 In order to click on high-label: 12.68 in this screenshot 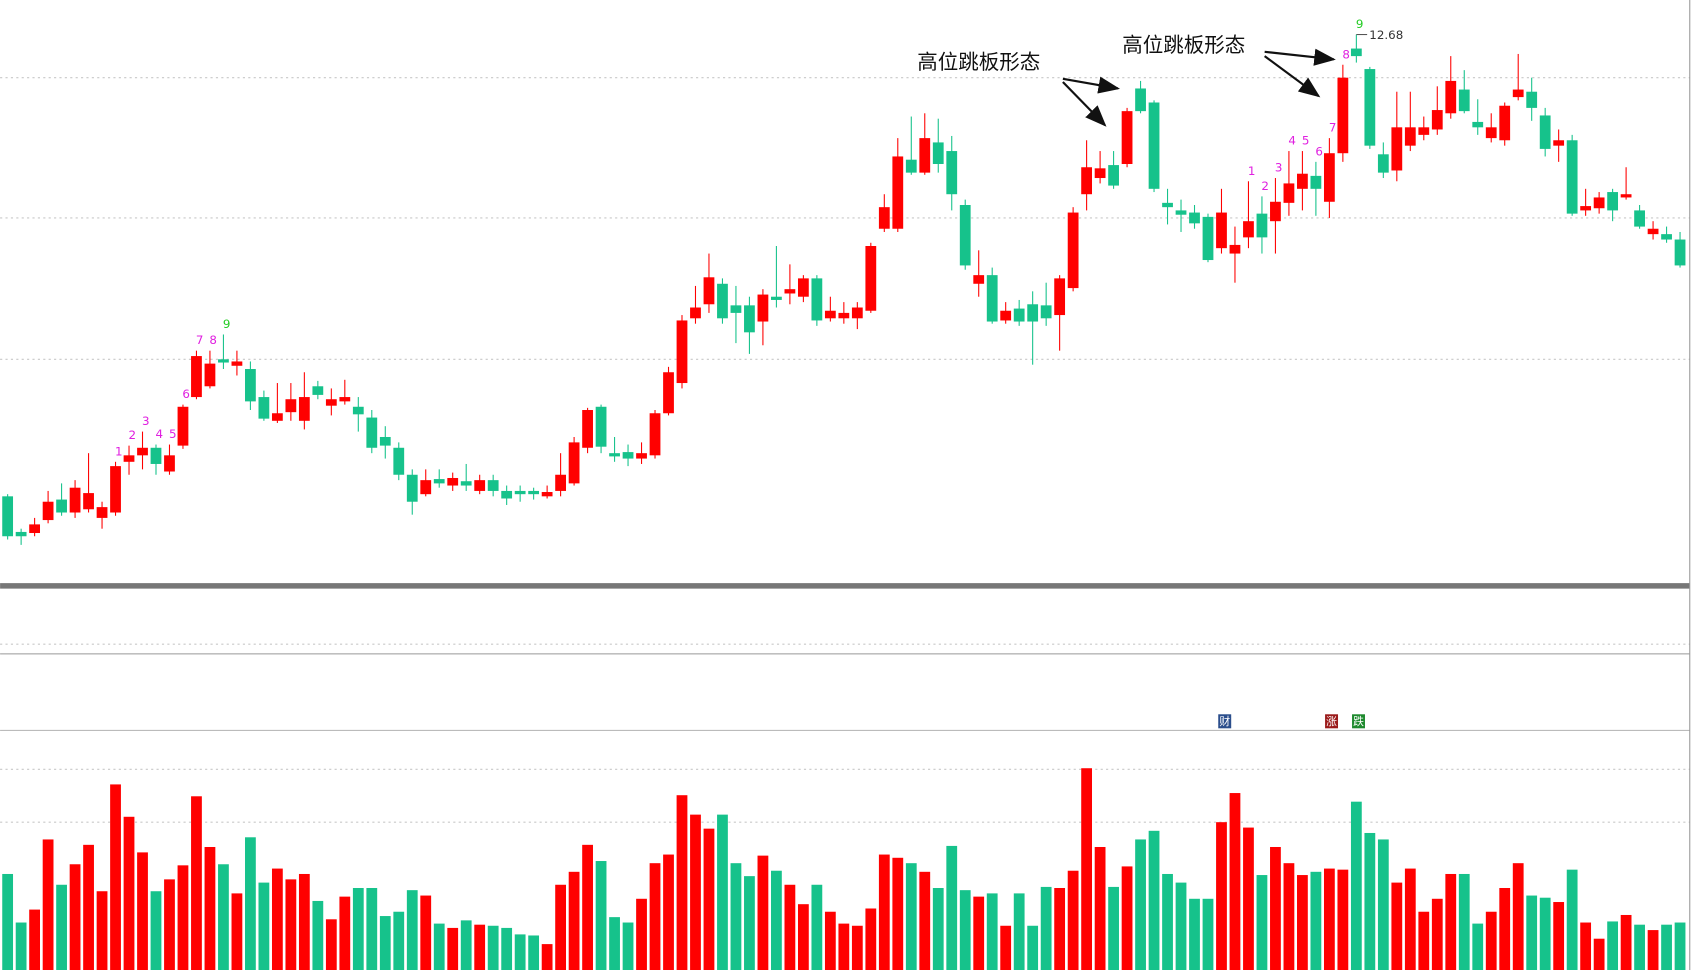, I will do `click(1386, 35)`.